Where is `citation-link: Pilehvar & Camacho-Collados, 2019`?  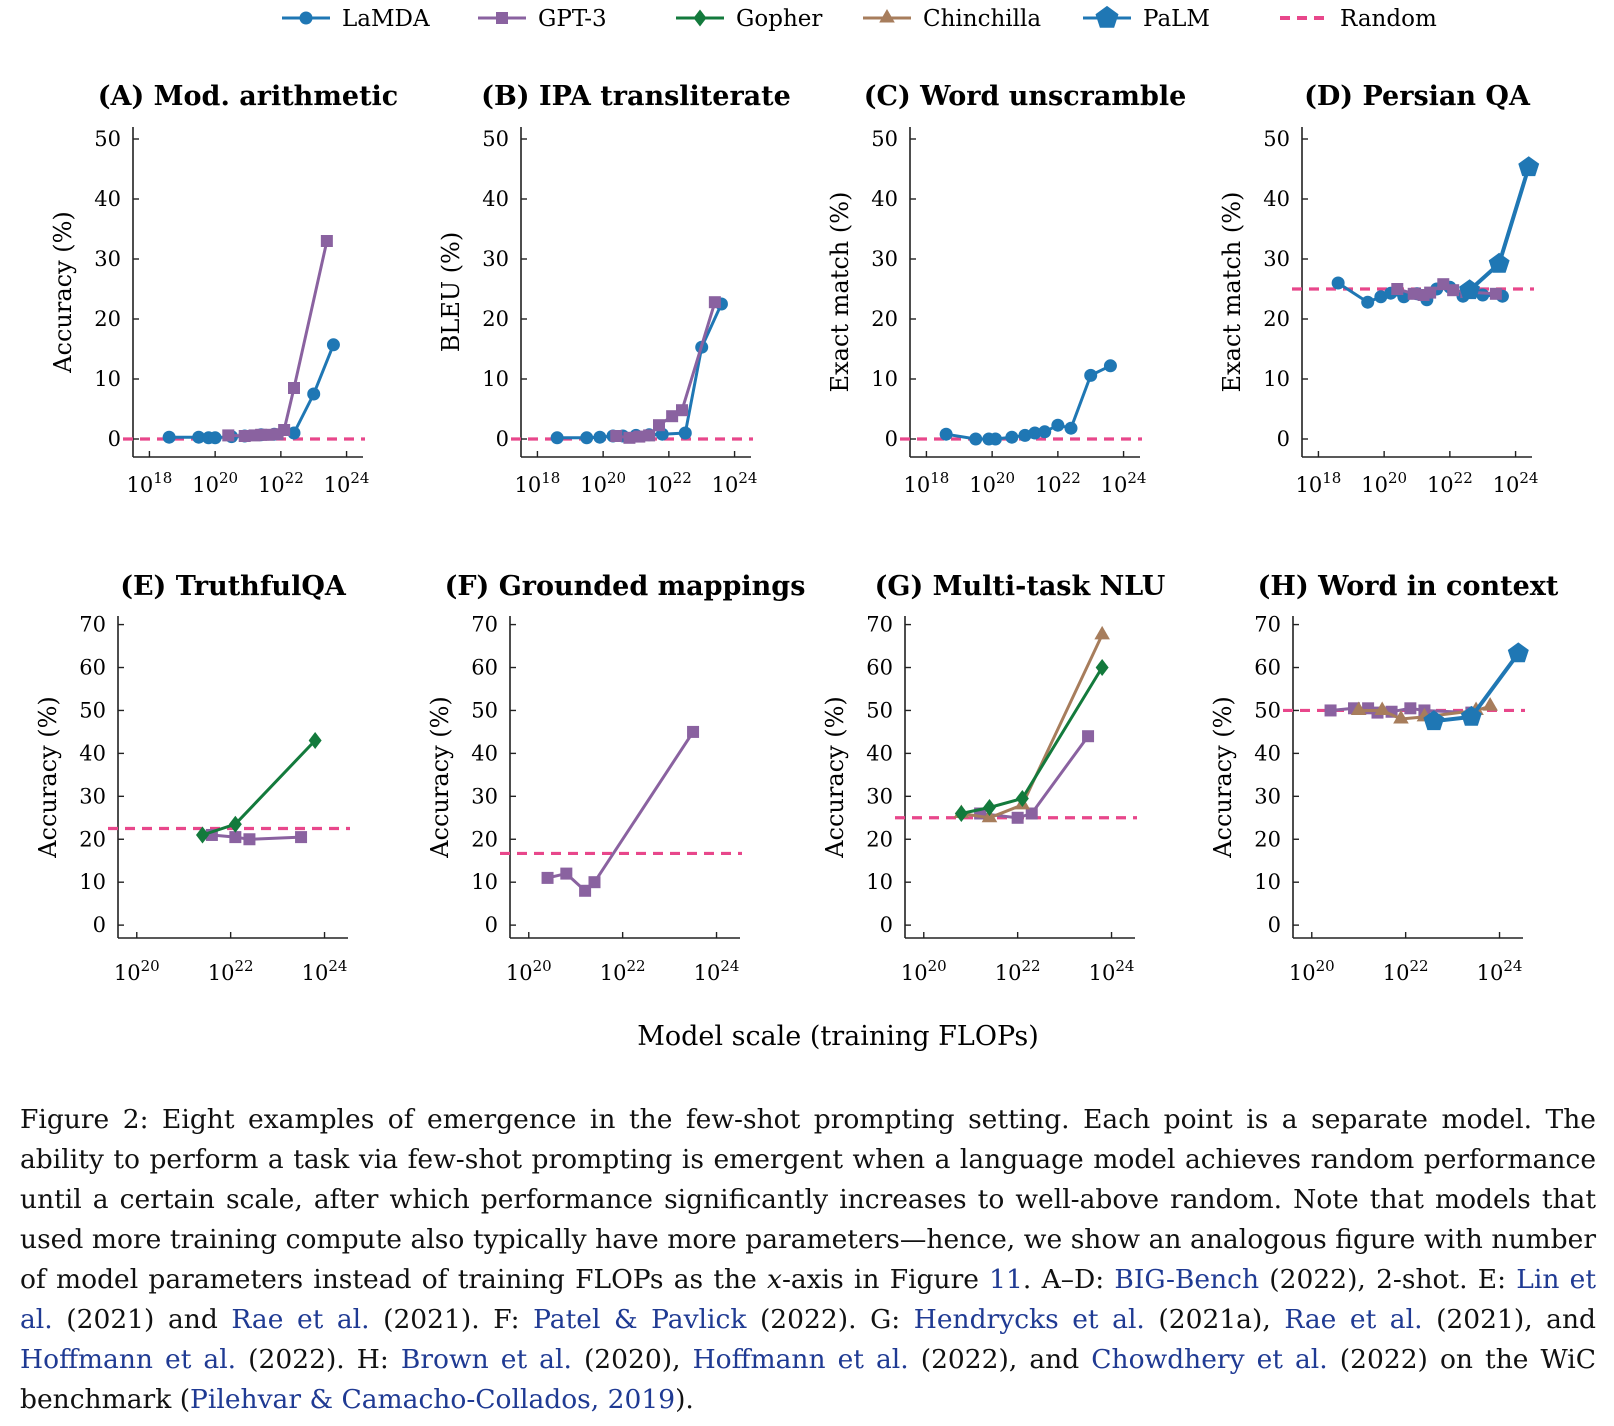
citation-link: Pilehvar & Camacho-Collados, 2019 is located at coordinates (433, 1399).